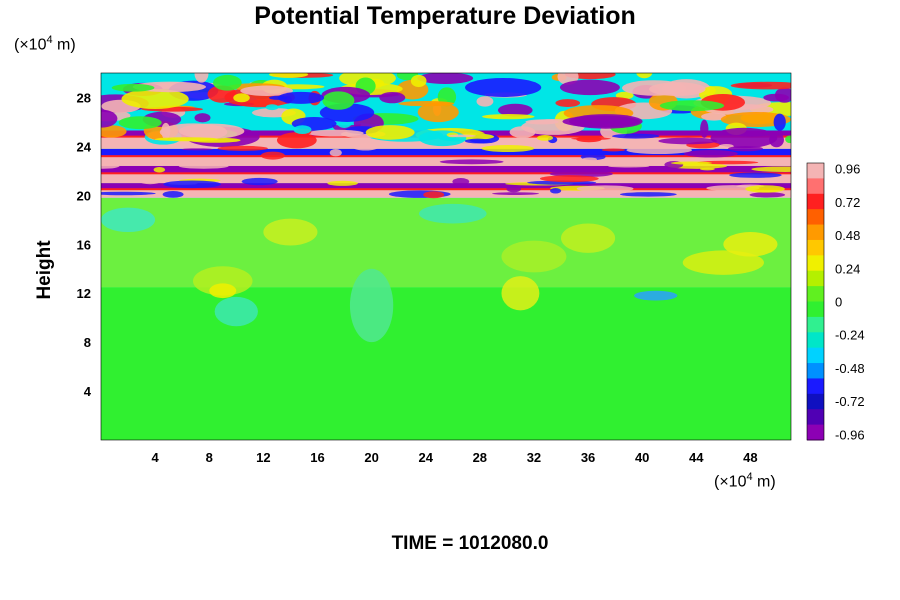  Describe the element at coordinates (263, 457) in the screenshot. I see `x-tick-label: 12` at that location.